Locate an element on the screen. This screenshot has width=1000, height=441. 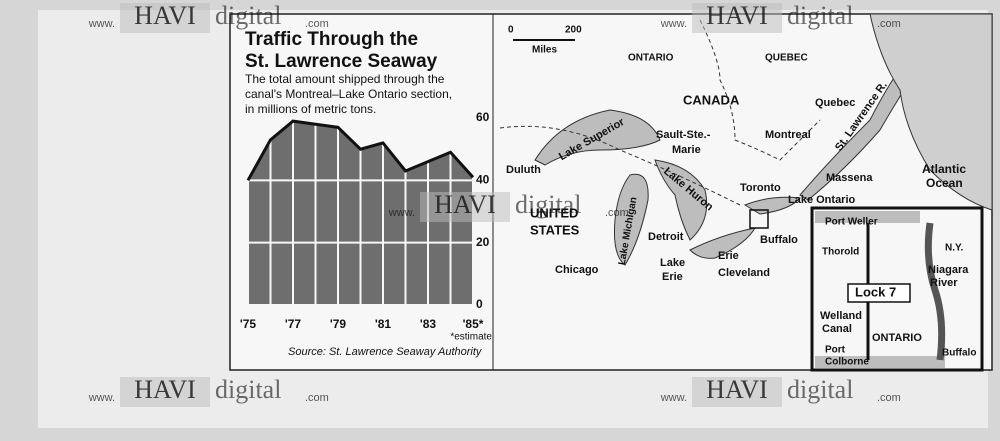
map-label: Cleveland is located at coordinates (744, 273).